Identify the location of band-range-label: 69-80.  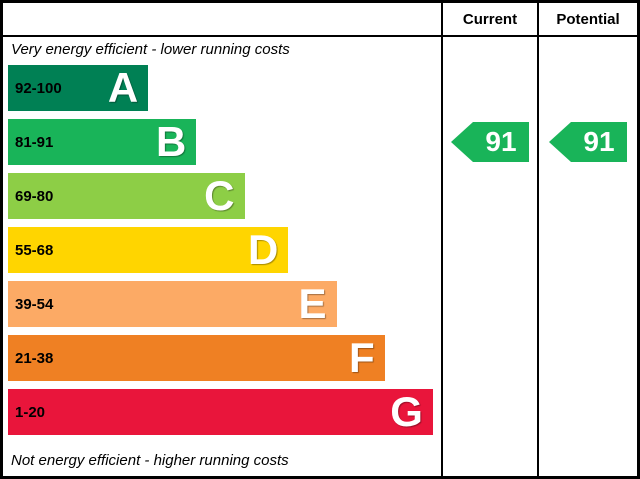
(34, 196).